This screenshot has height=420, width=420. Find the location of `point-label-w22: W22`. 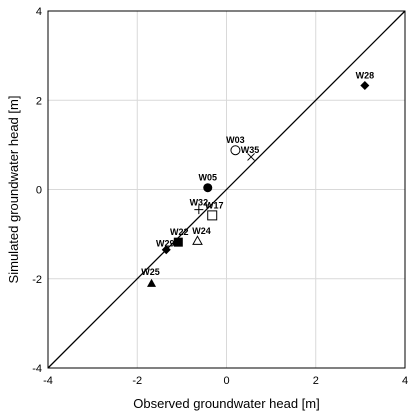

point-label-w22: W22 is located at coordinates (179, 232).